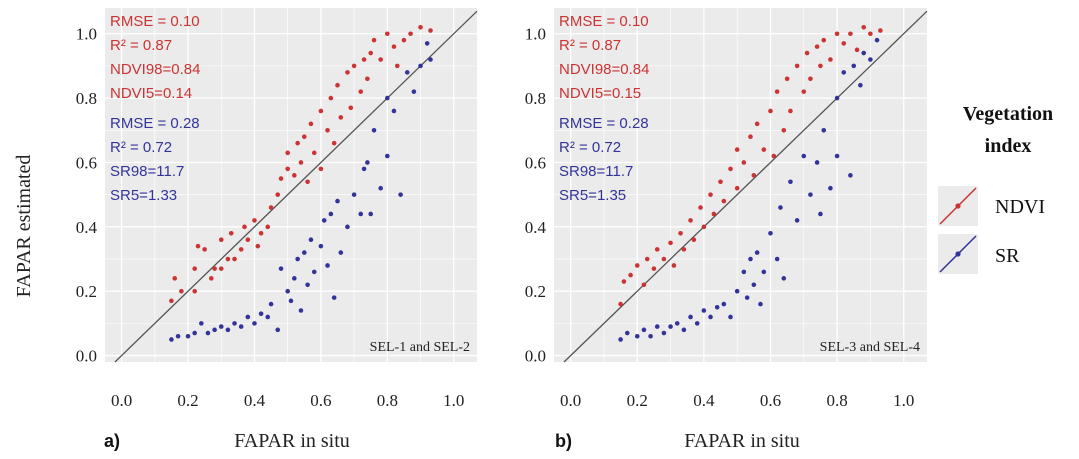  What do you see at coordinates (991, 206) in the screenshot?
I see `legend-entry-ndvi: NDVI` at bounding box center [991, 206].